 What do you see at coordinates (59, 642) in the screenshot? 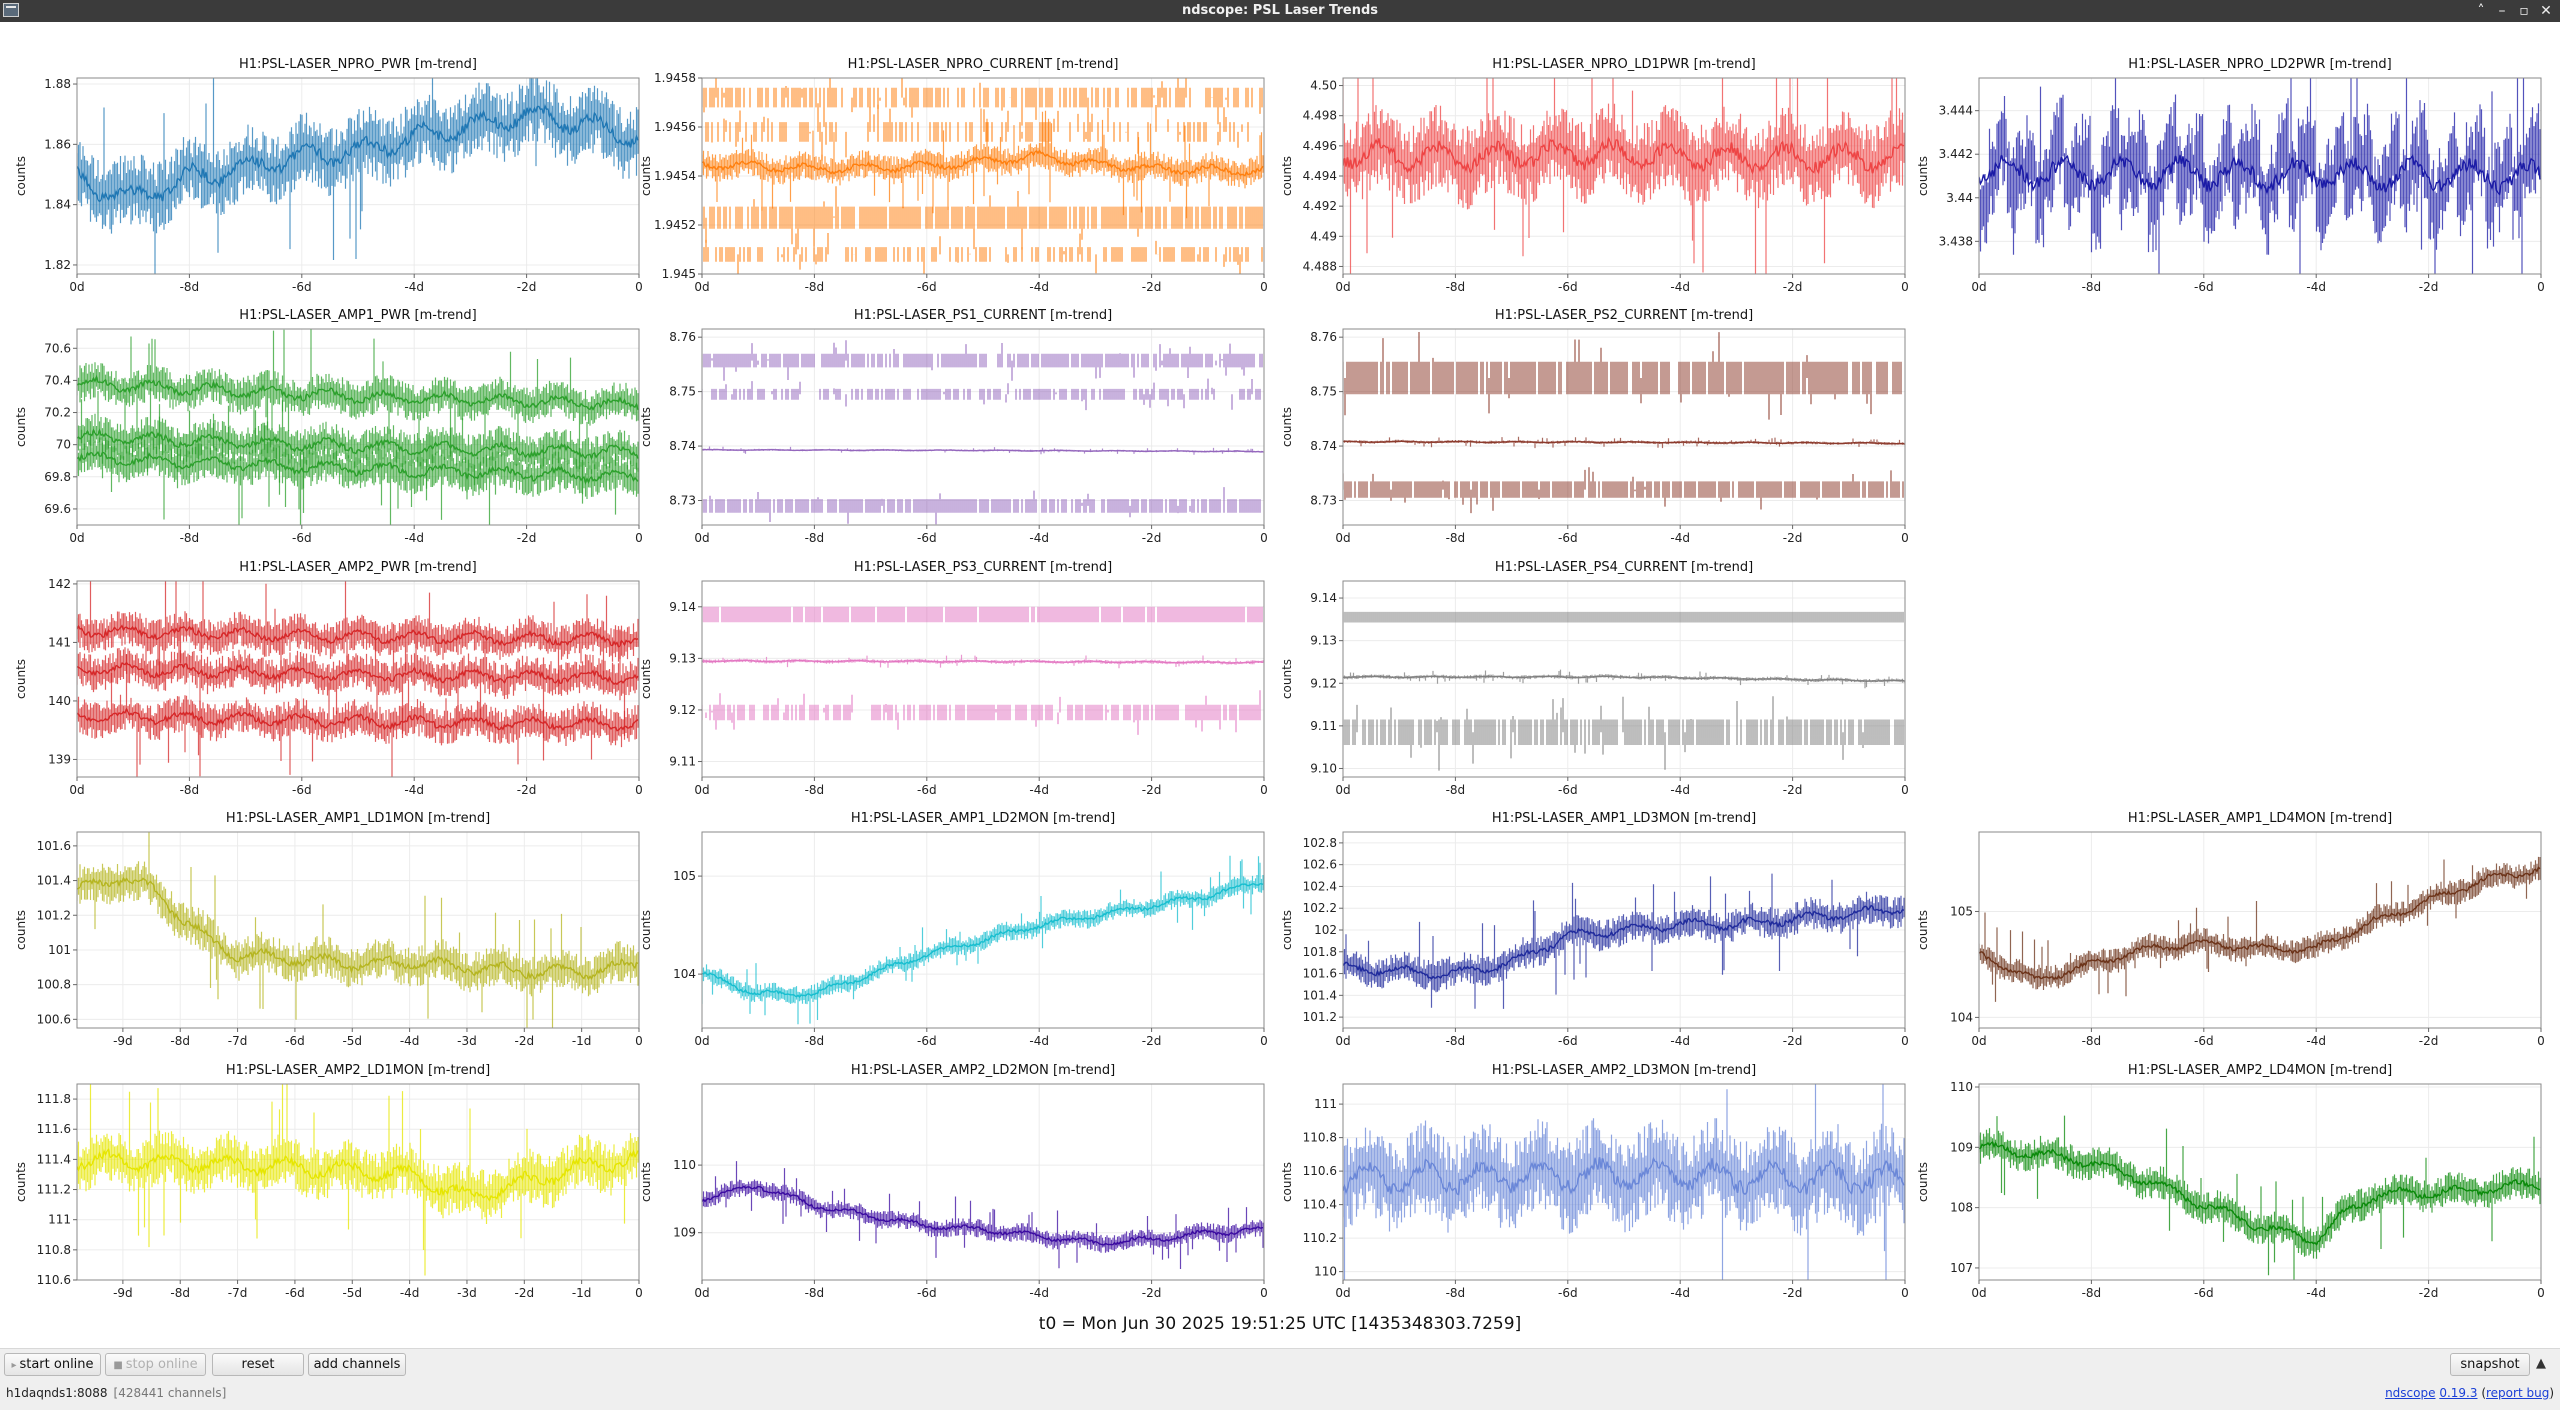
I see `y-tick-label: 141` at bounding box center [59, 642].